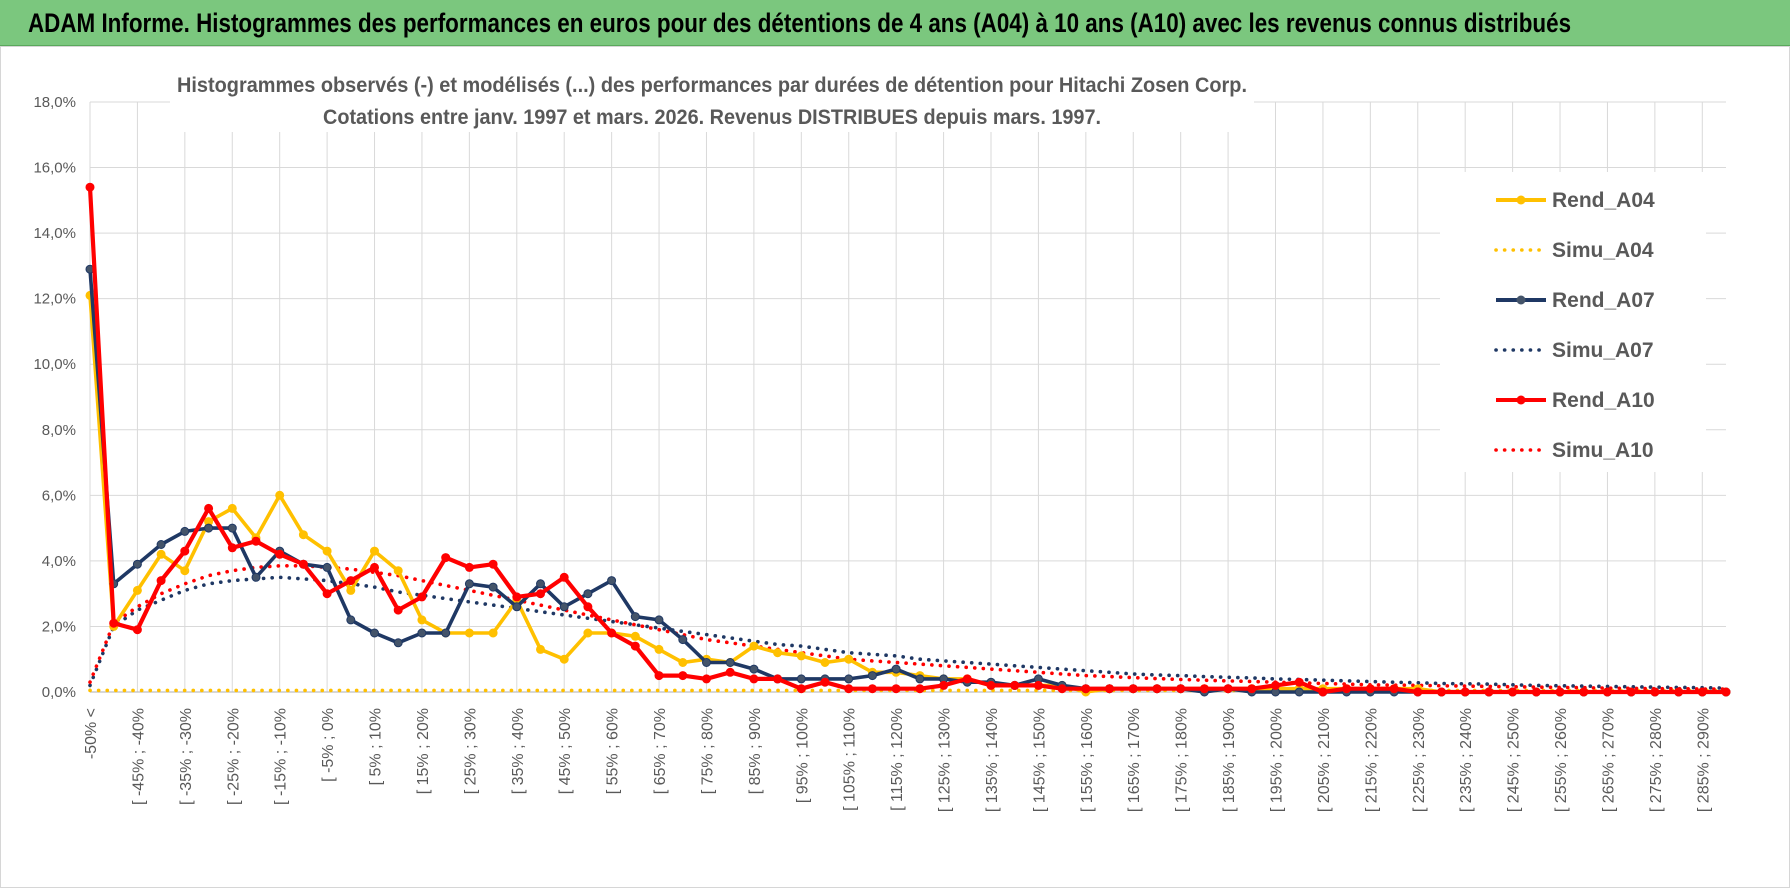  What do you see at coordinates (59, 561) in the screenshot?
I see `y-tick-label: 4,0%` at bounding box center [59, 561].